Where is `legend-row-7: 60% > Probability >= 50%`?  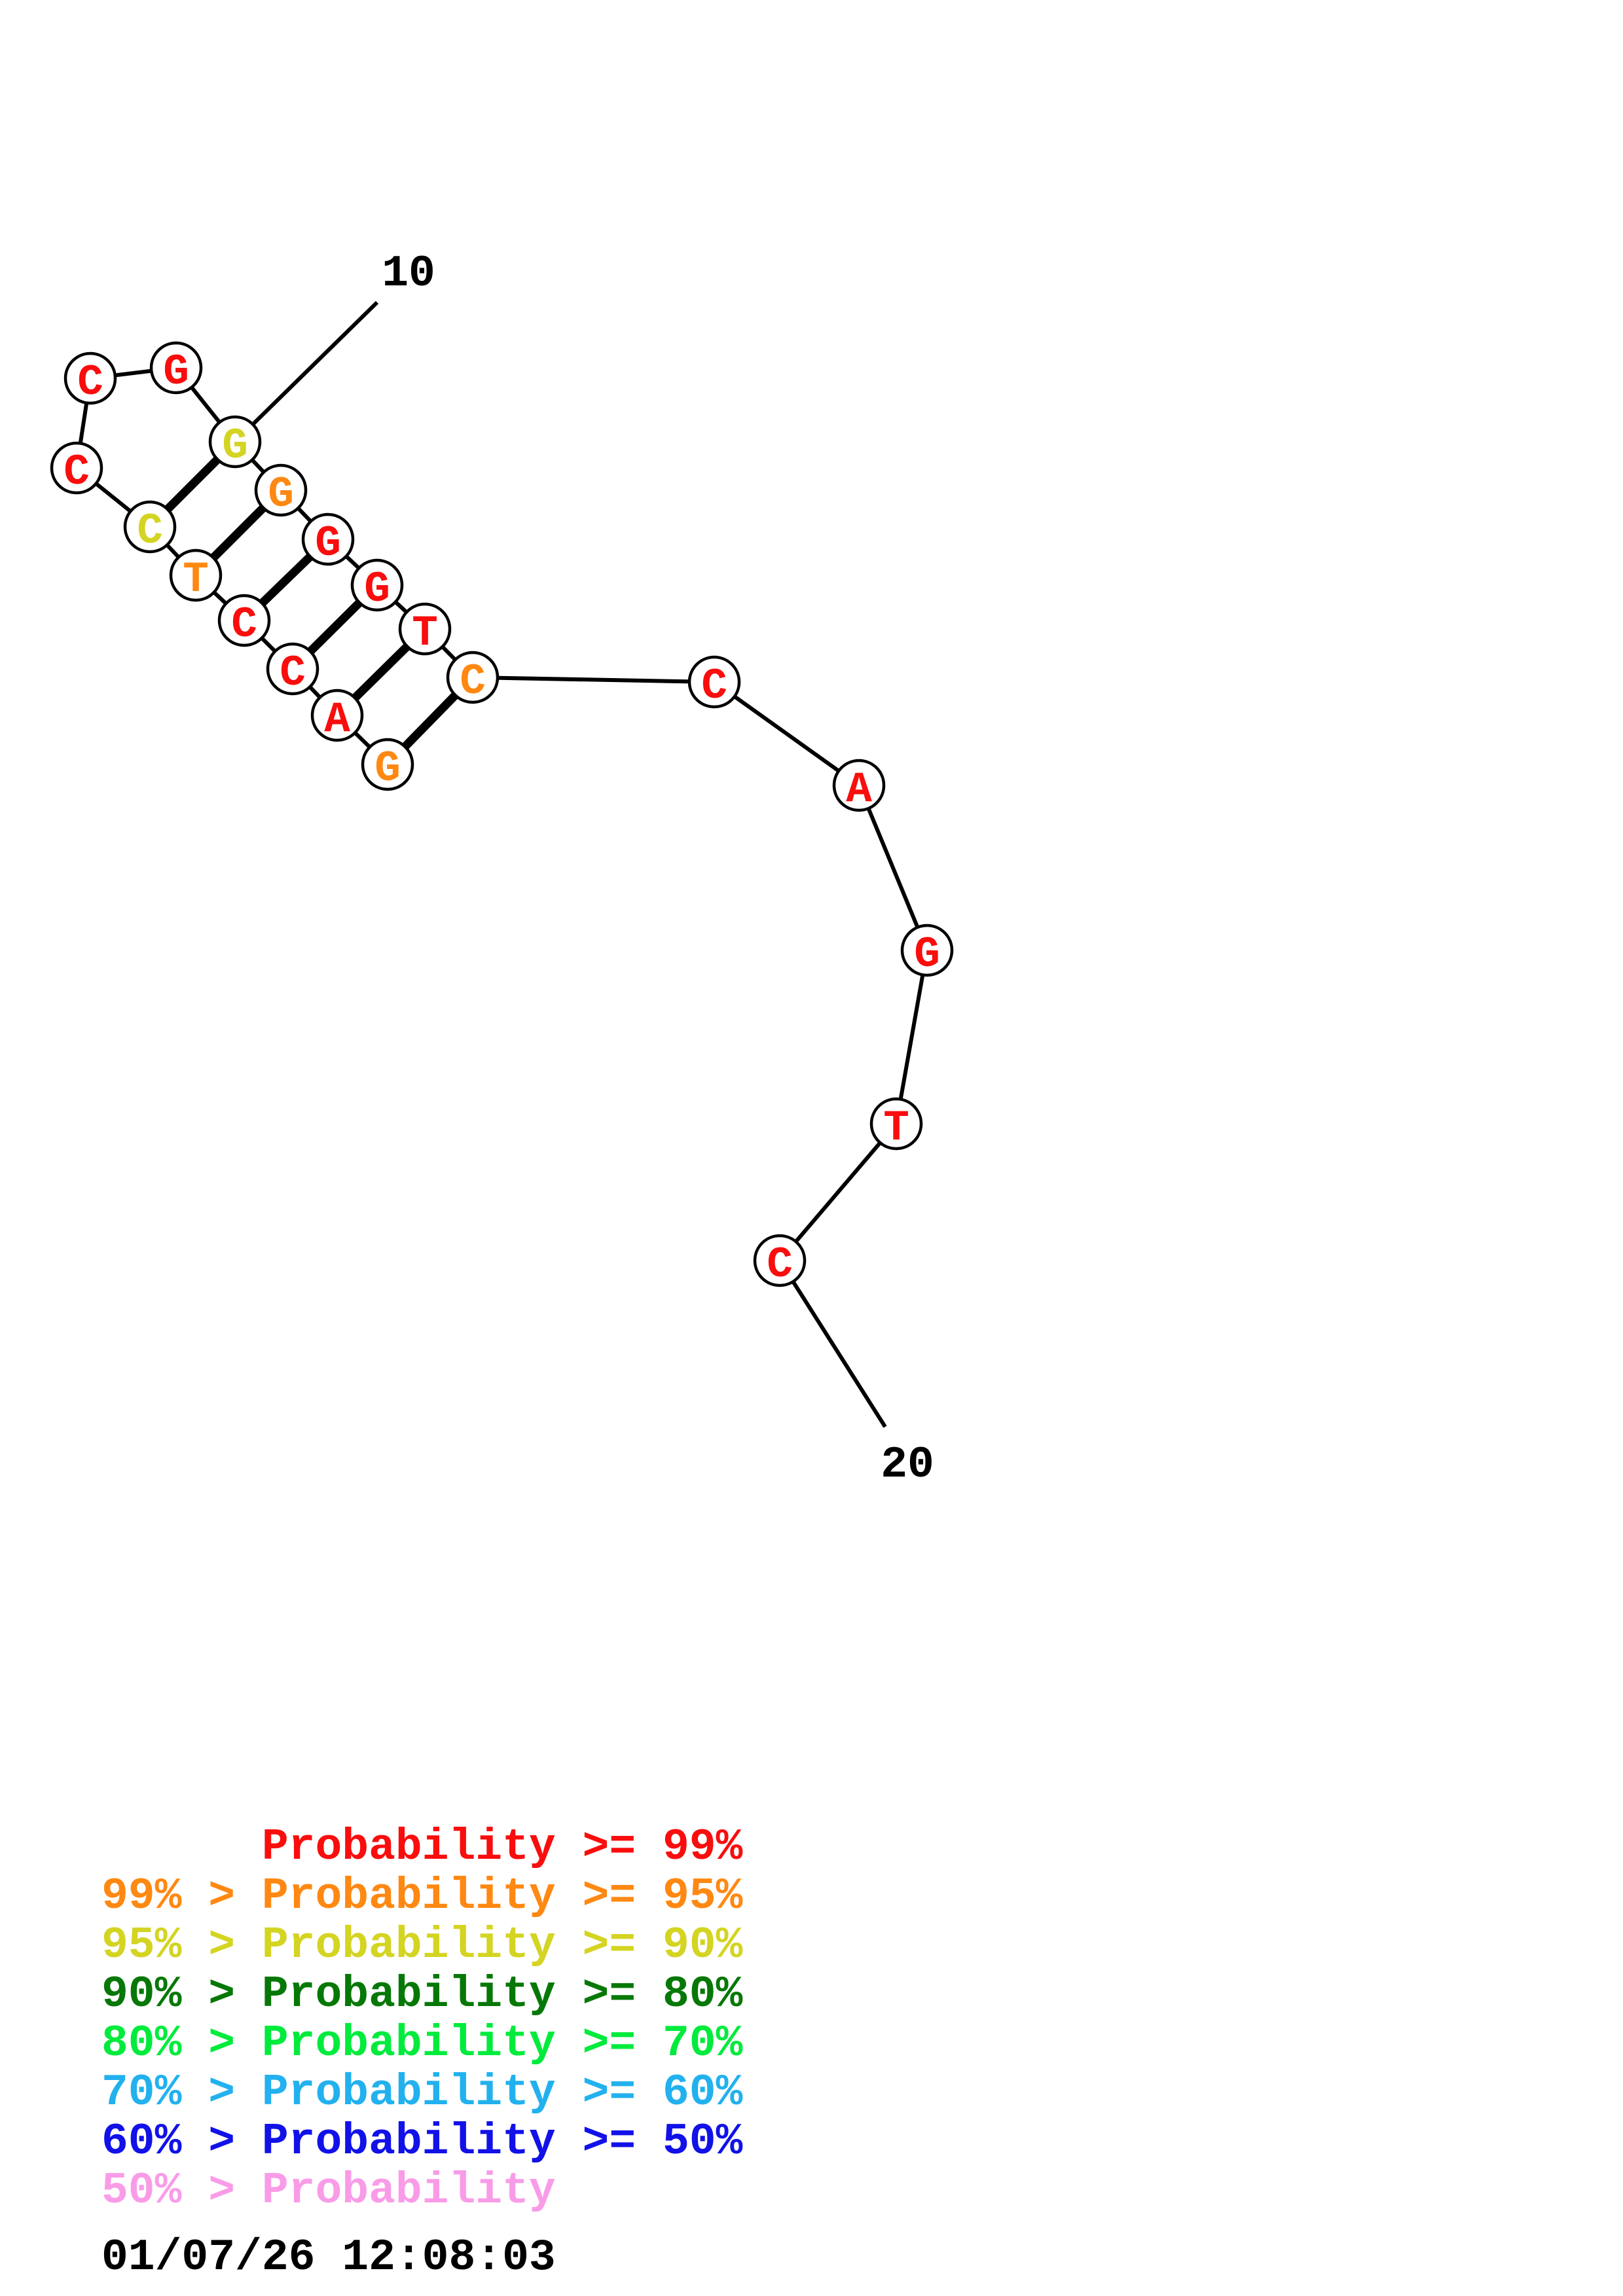
legend-row-7: 60% > Probability >= 50% is located at coordinates (422, 2142).